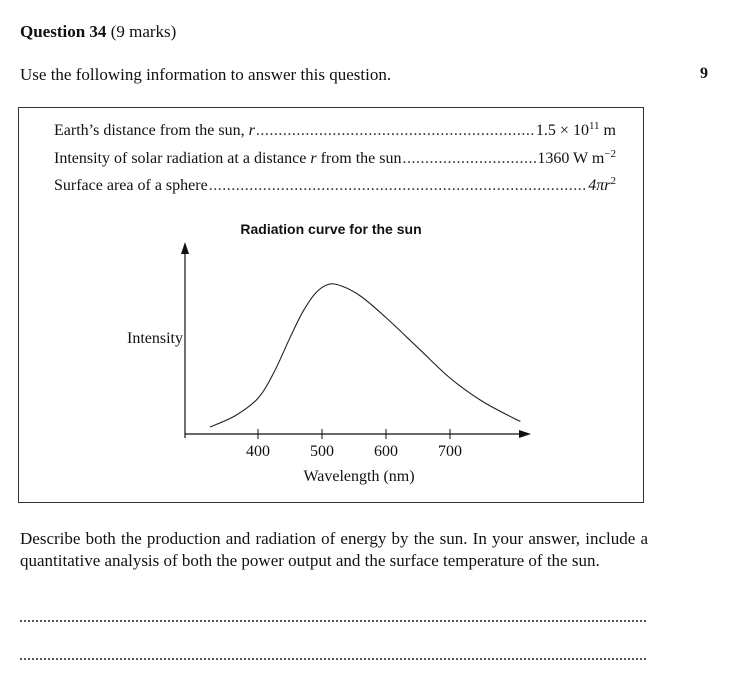 The image size is (738, 677). I want to click on info-value: 4πr2, so click(602, 185).